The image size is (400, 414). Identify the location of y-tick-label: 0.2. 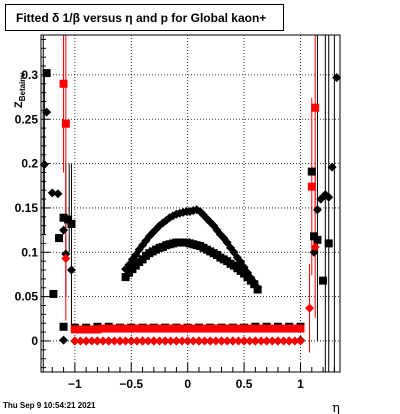
(29, 164).